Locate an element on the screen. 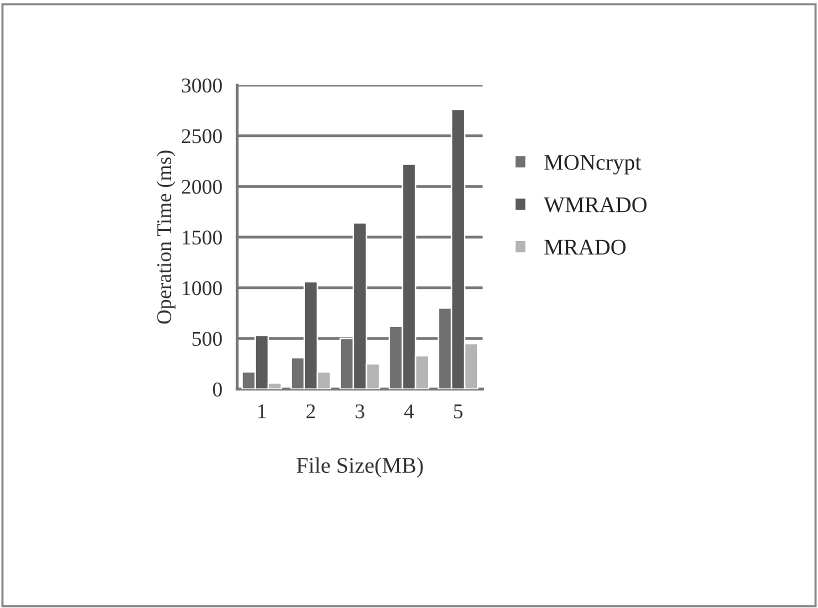 This screenshot has width=818, height=608. x-axis-title: File Size(MB) is located at coordinates (359, 467).